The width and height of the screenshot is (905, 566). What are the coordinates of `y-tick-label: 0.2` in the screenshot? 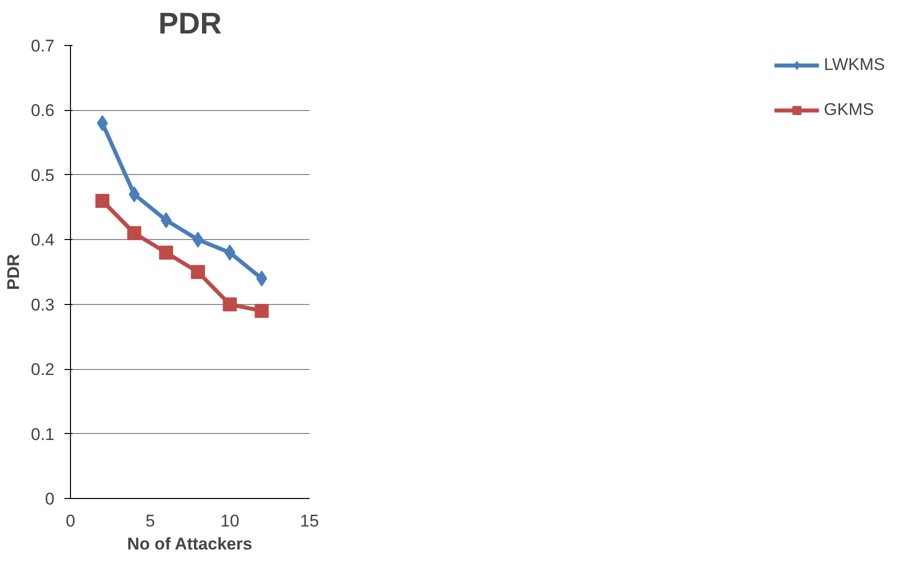 It's located at (42, 370).